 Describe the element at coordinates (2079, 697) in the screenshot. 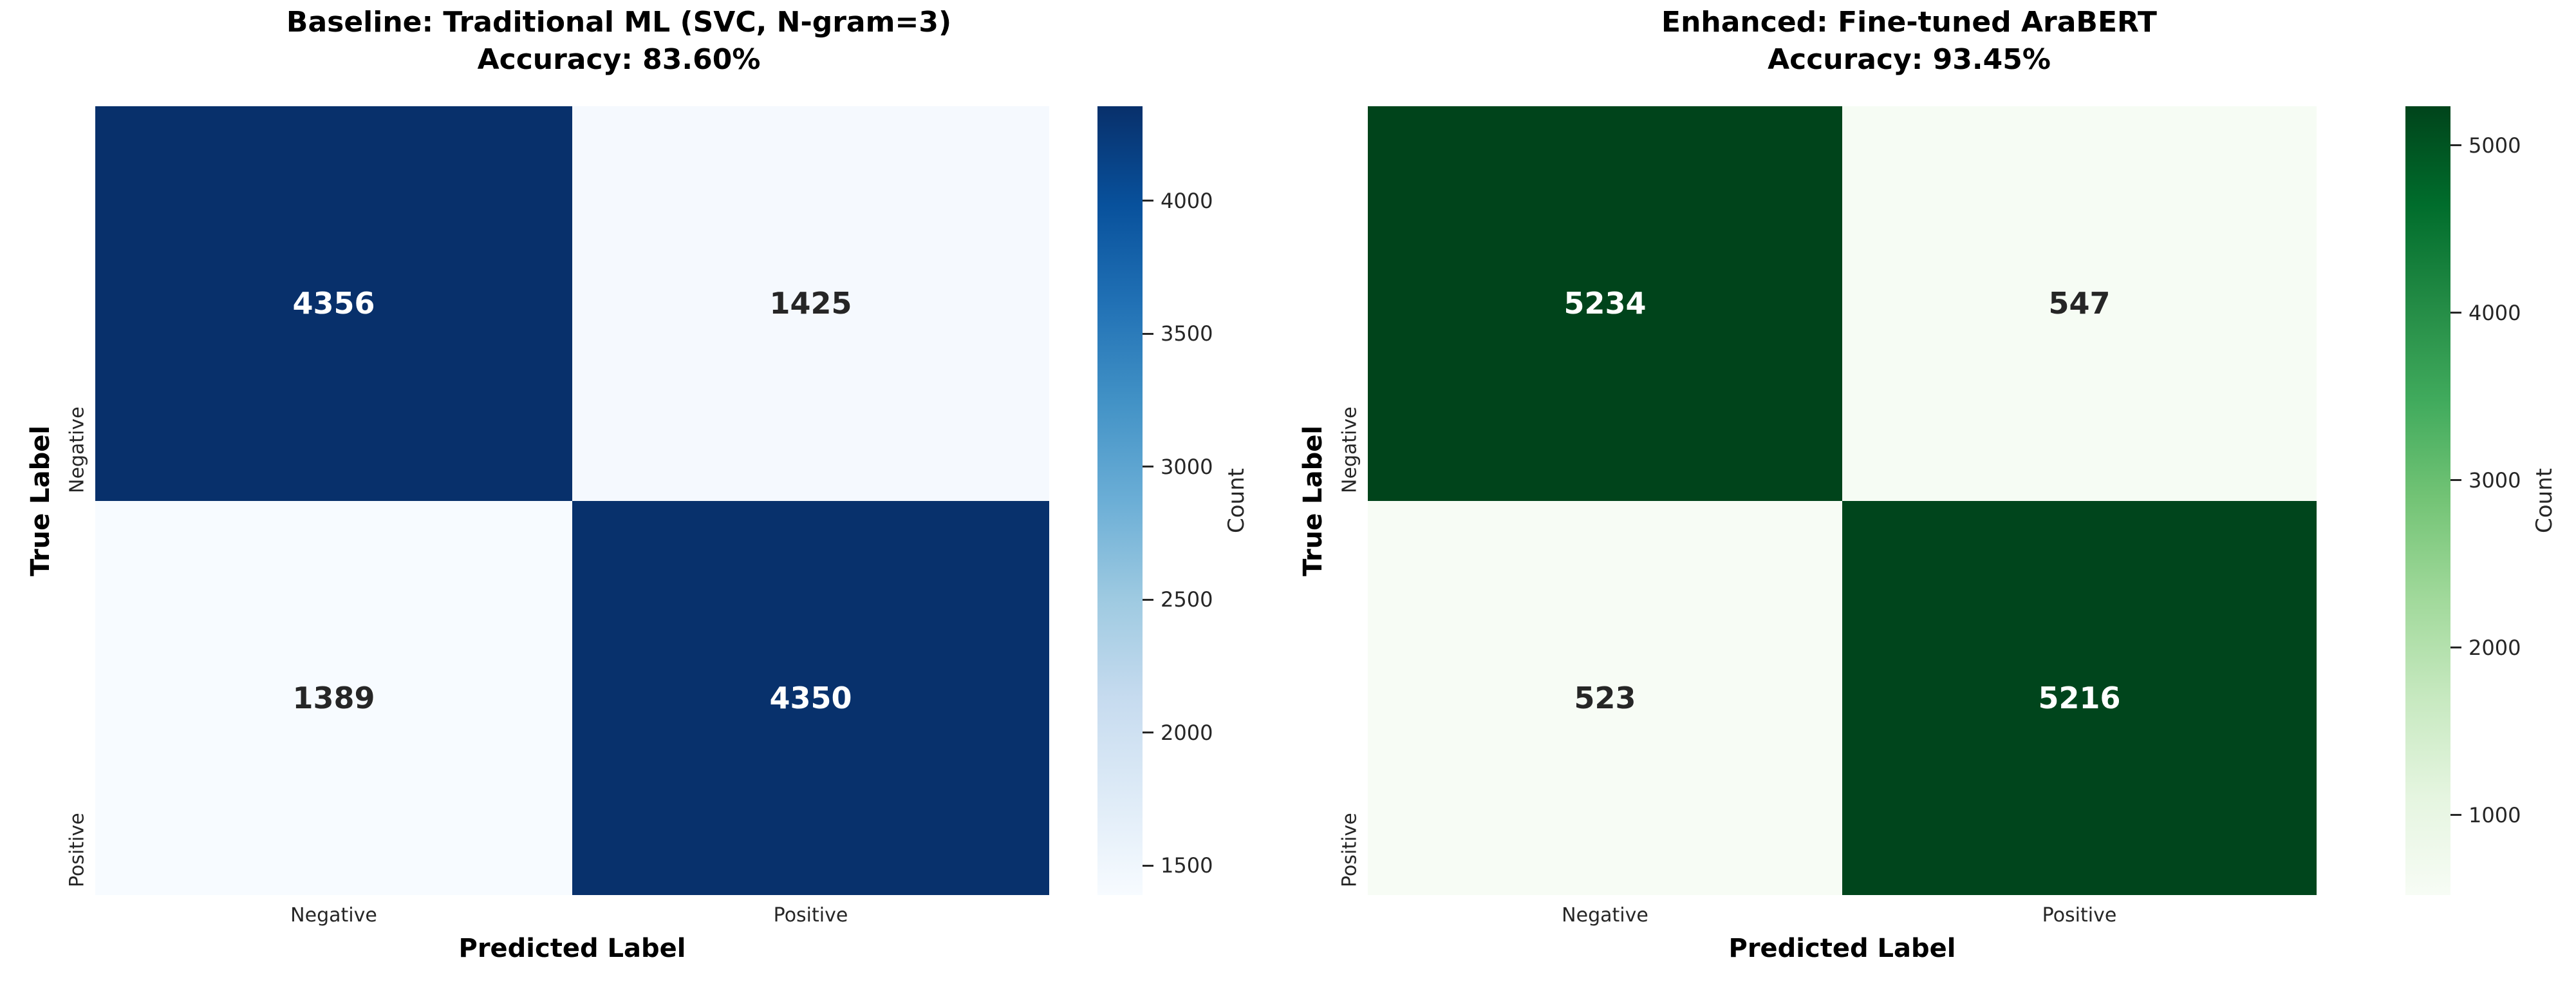

I see `cell-true-positive: 5216` at that location.